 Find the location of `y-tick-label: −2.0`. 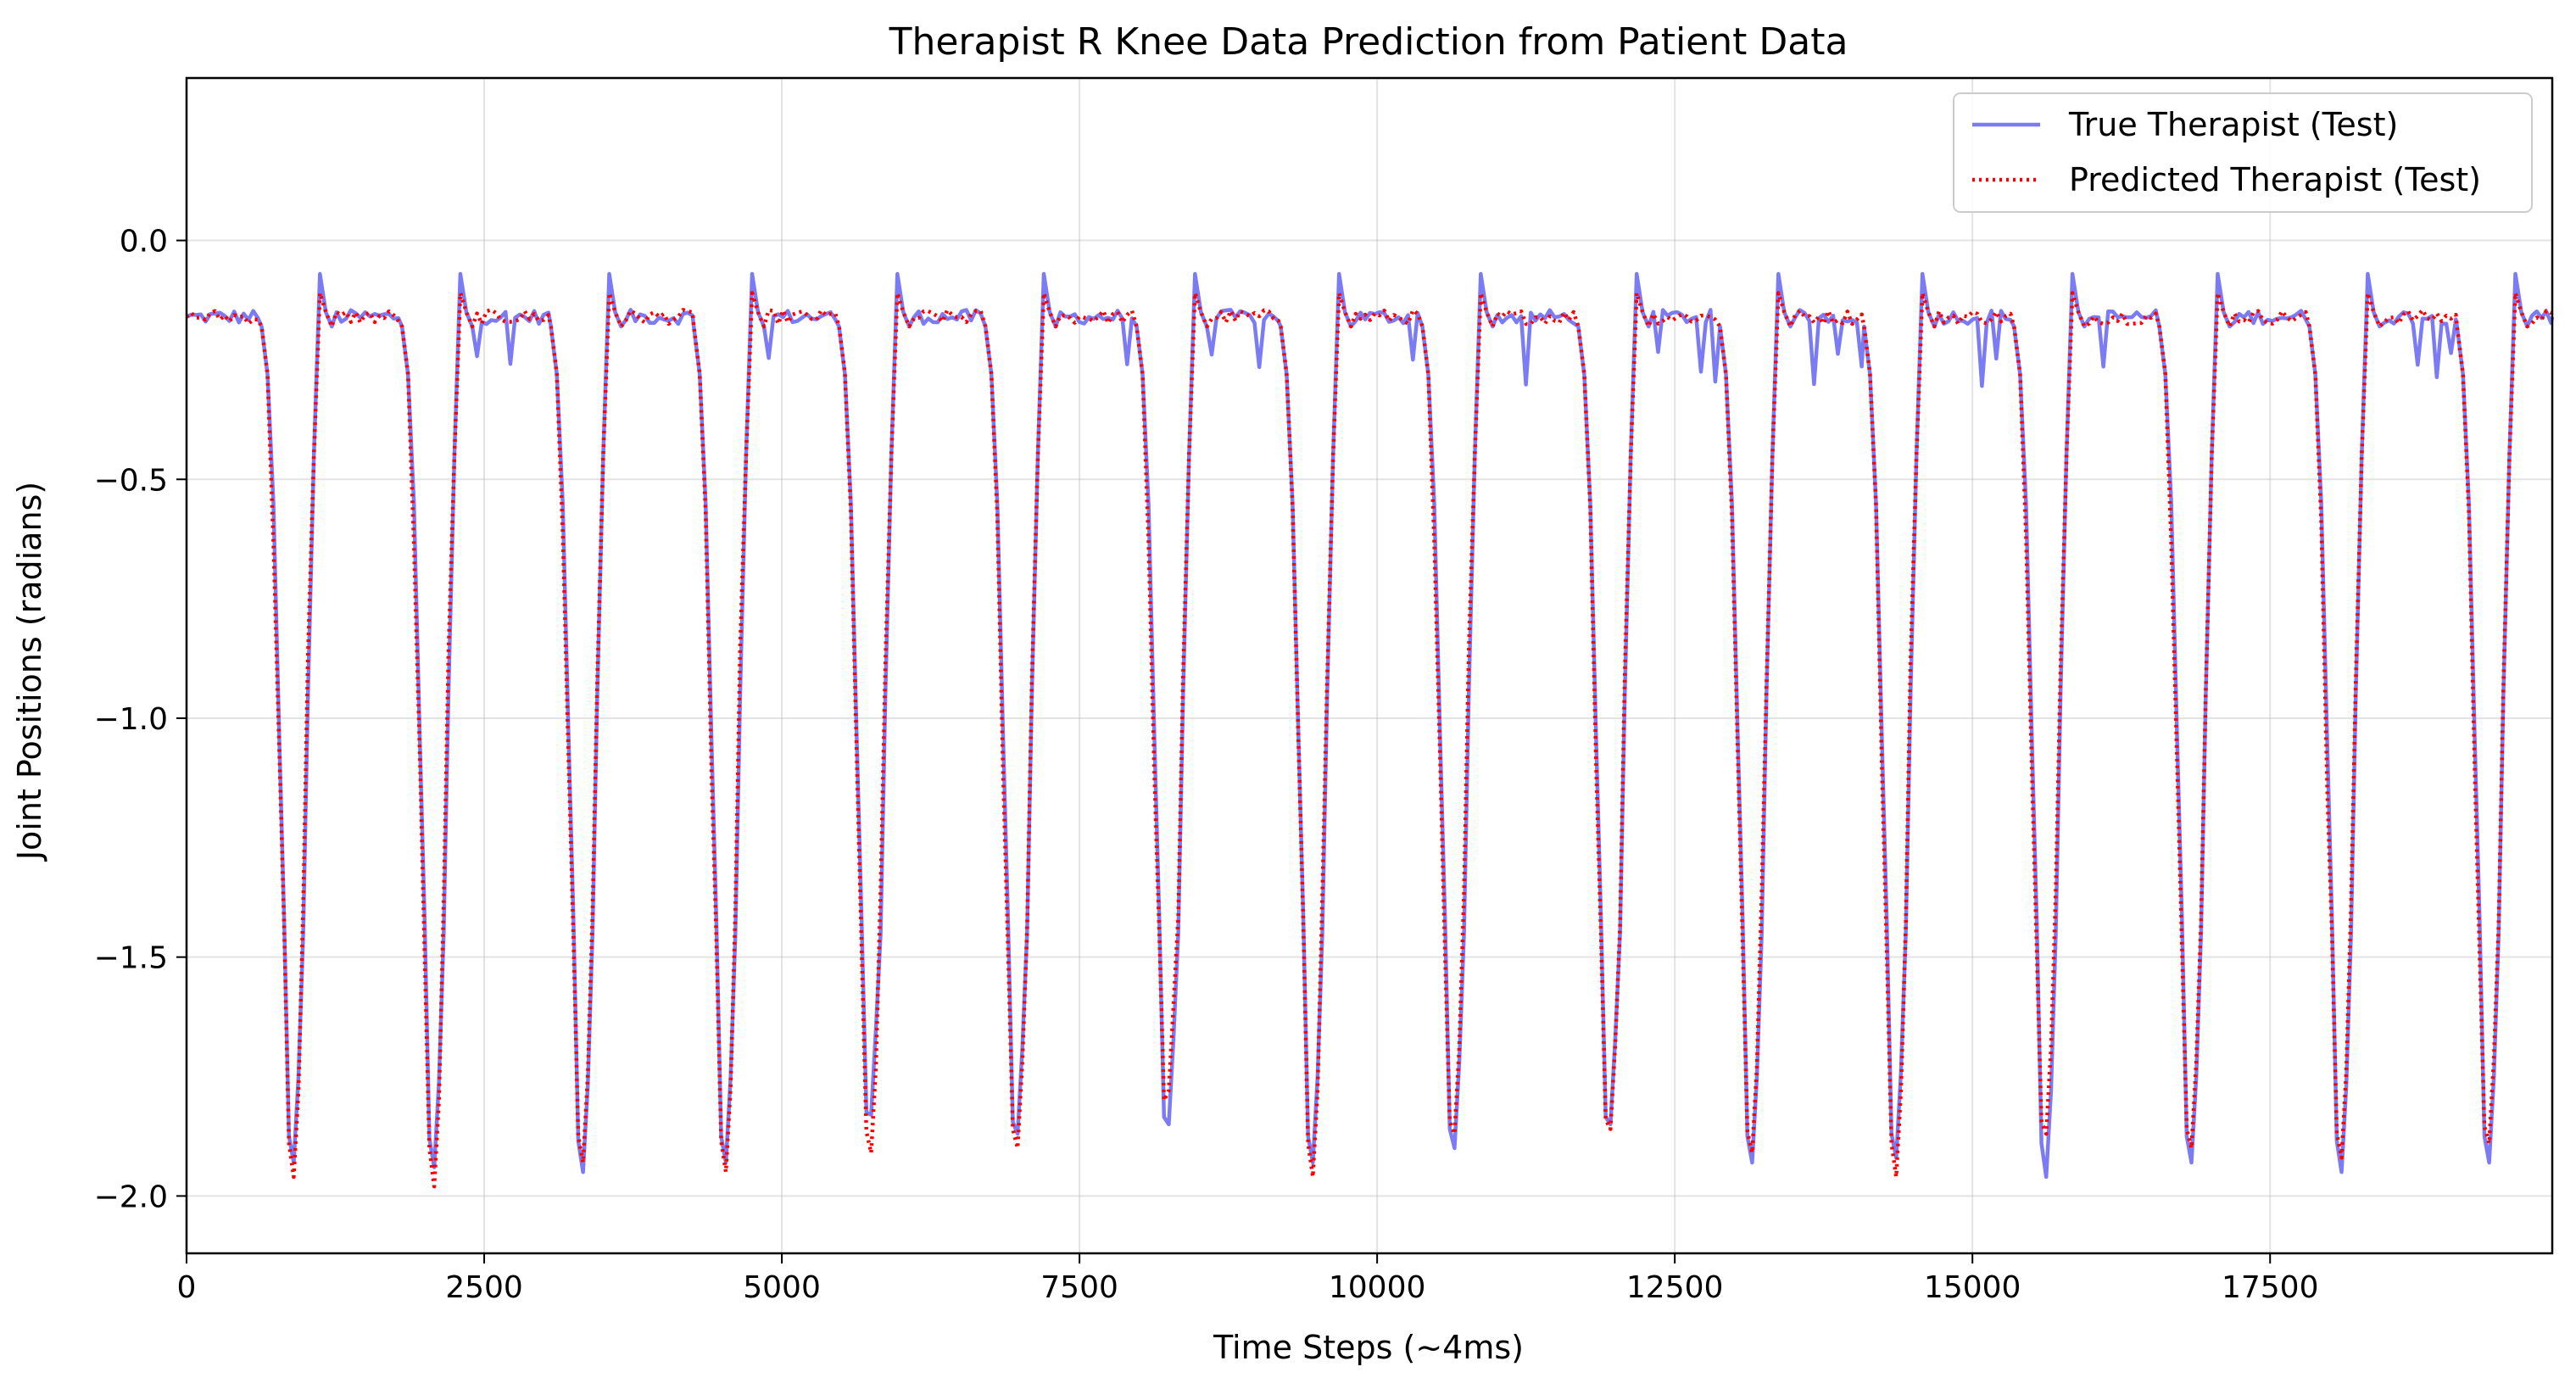

y-tick-label: −2.0 is located at coordinates (131, 1197).